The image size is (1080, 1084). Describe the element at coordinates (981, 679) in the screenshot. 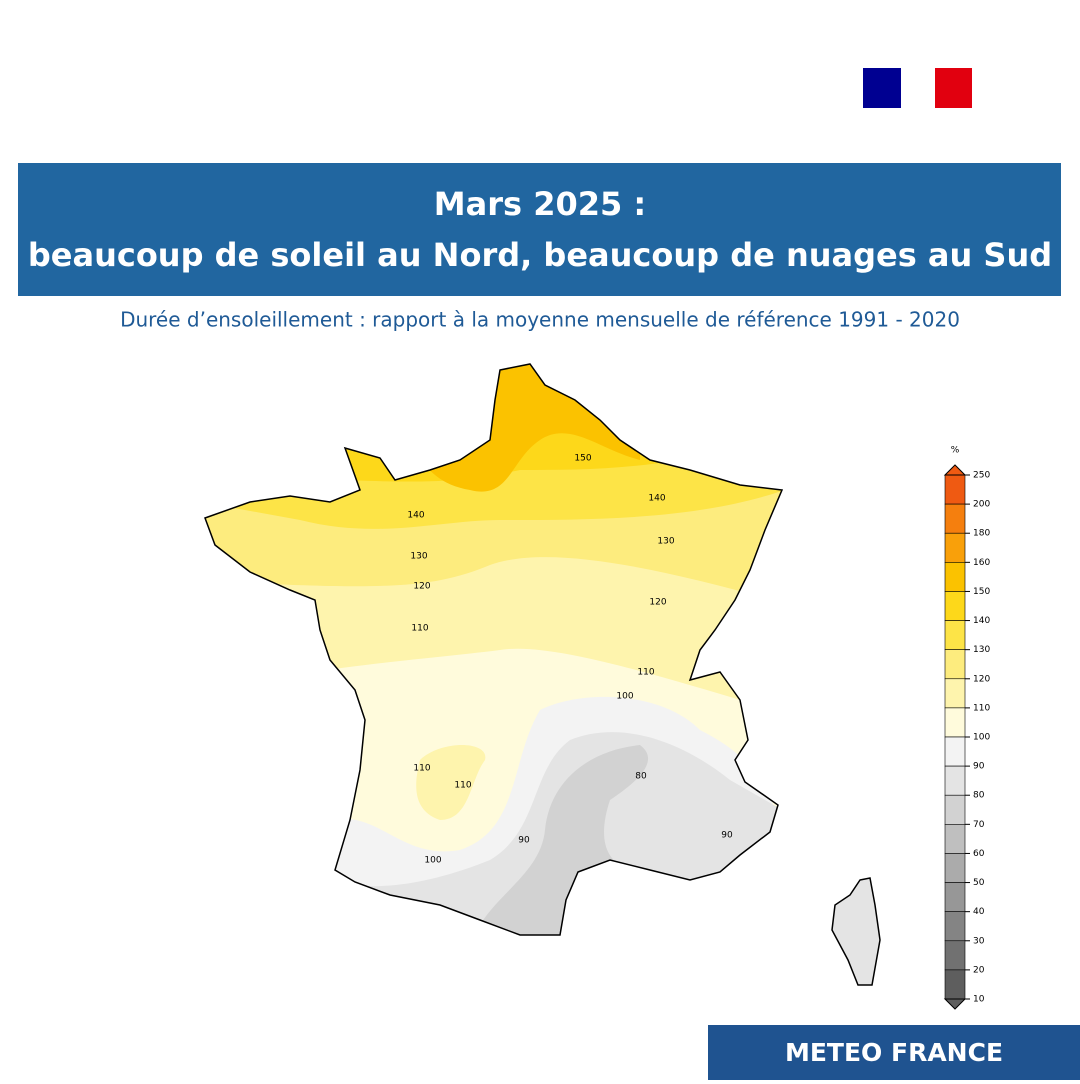

I see `legend-tick-label: 120` at that location.